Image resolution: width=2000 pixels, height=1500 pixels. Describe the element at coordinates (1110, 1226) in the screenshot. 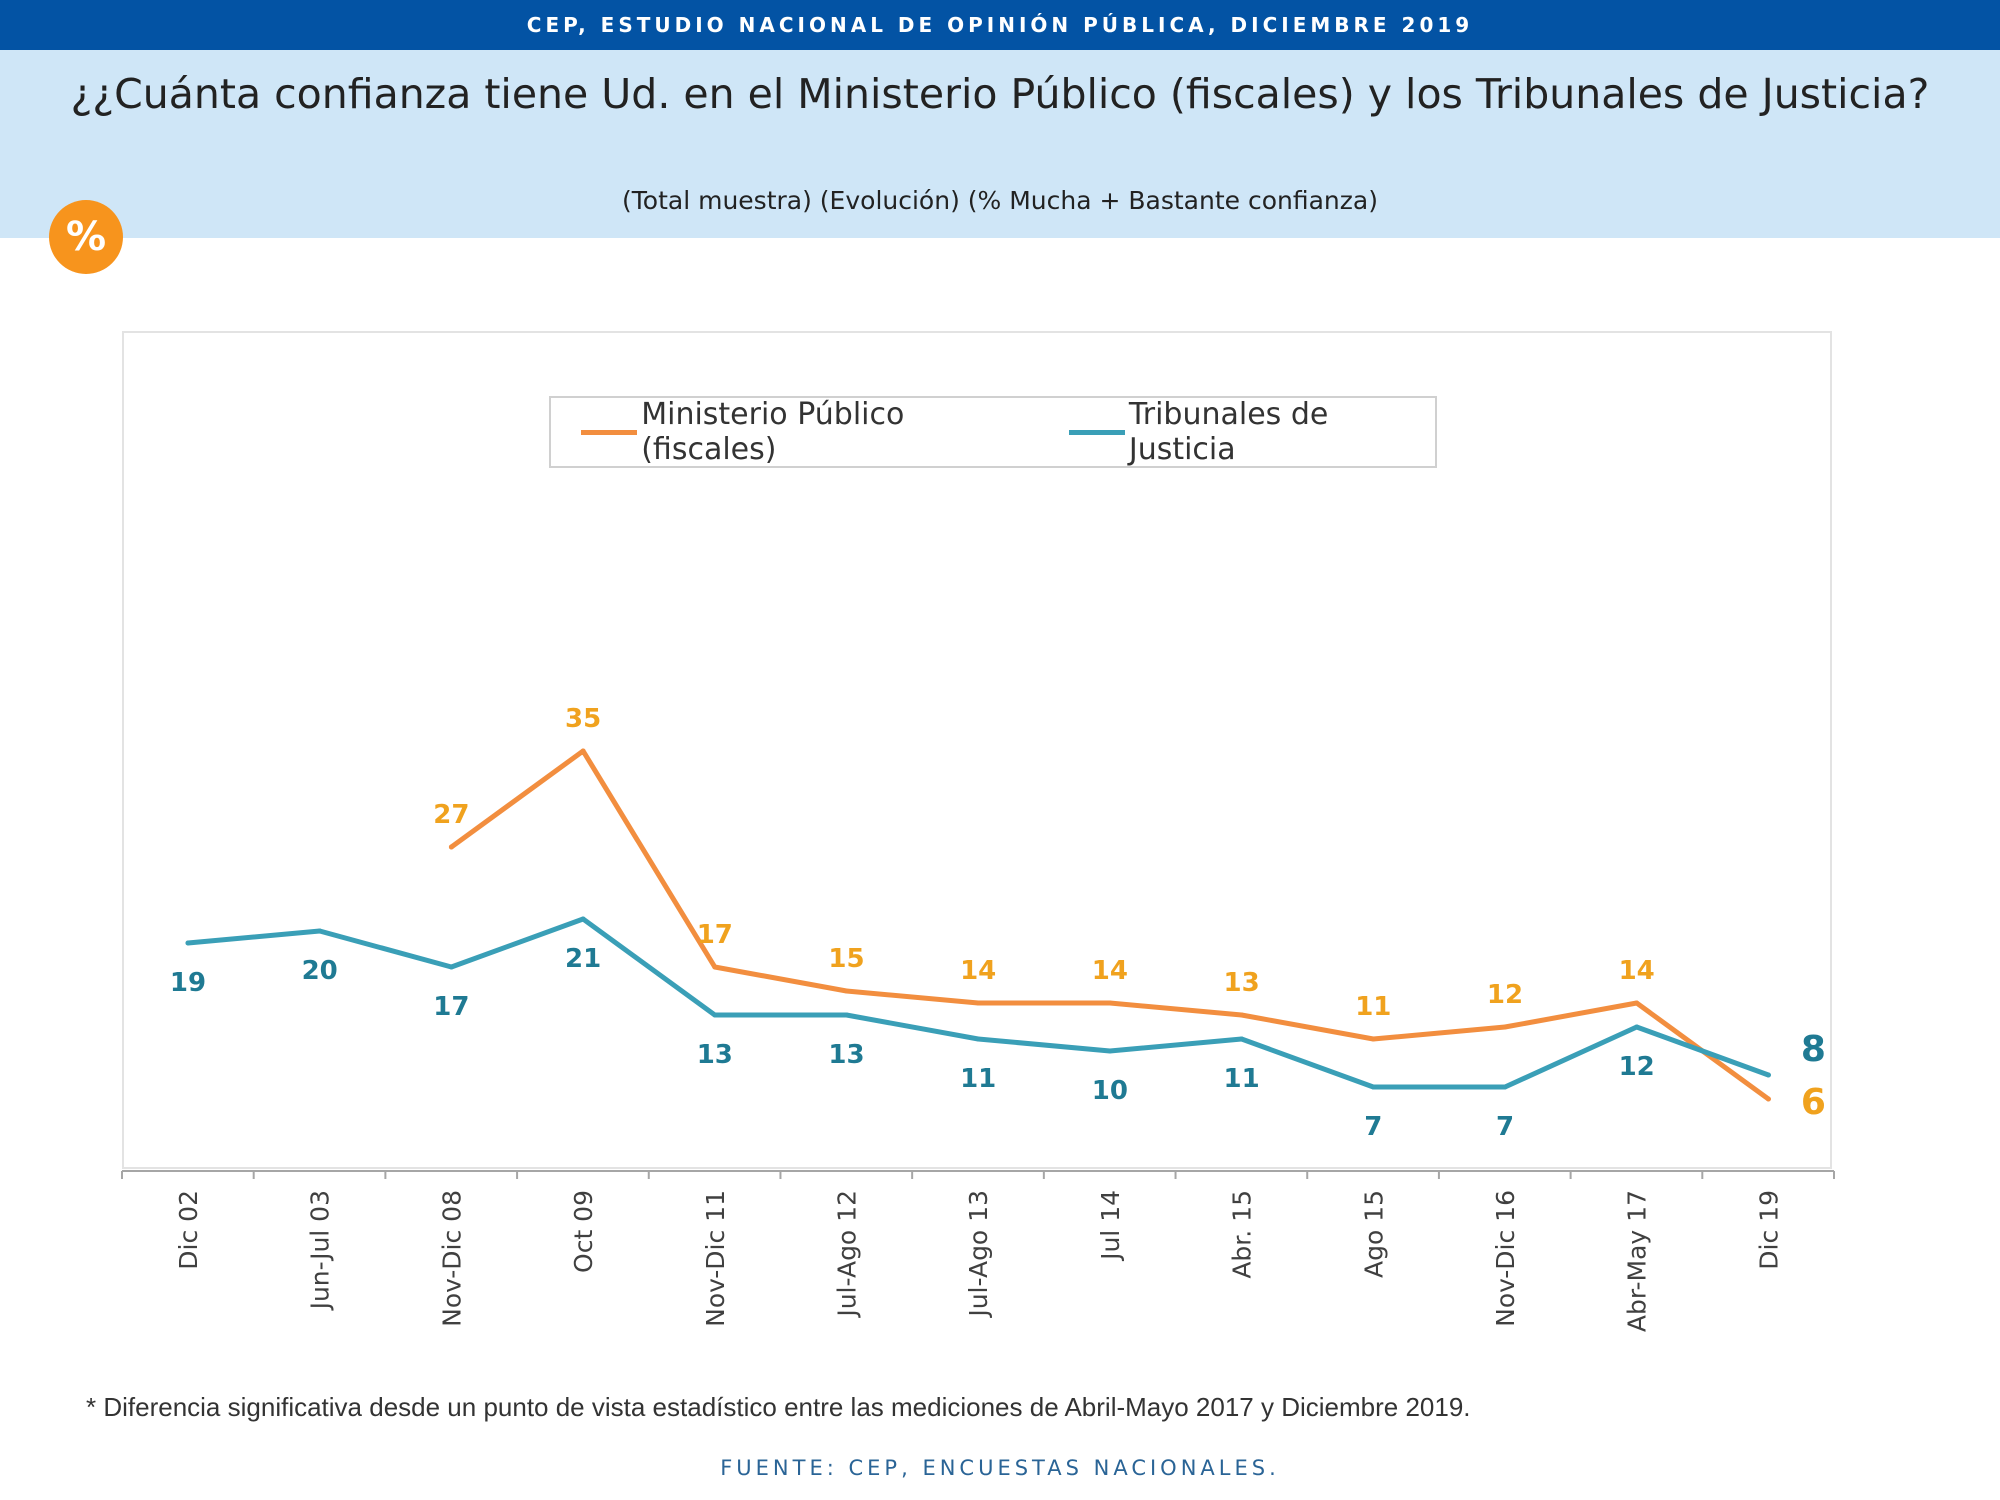

I see `x-tick-label: Jul 14` at that location.